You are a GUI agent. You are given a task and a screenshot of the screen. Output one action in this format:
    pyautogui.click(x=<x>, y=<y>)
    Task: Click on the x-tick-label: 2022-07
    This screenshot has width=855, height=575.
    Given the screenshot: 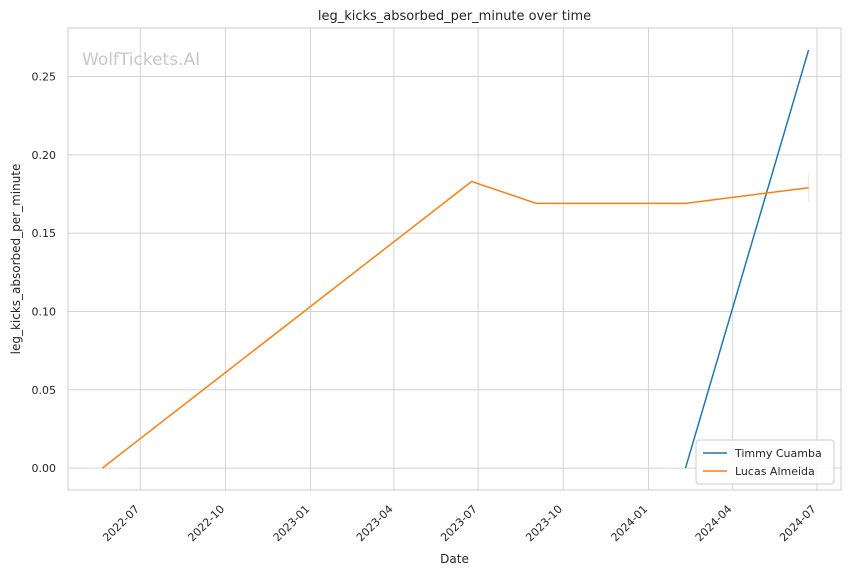 What is the action you would take?
    pyautogui.click(x=121, y=524)
    